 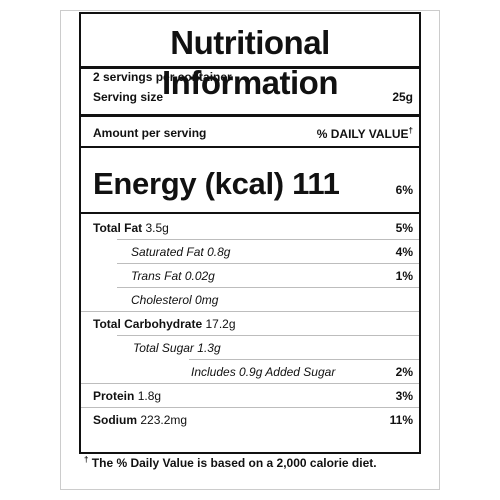 I want to click on nutrient-amount: 0.02g, so click(x=199, y=276).